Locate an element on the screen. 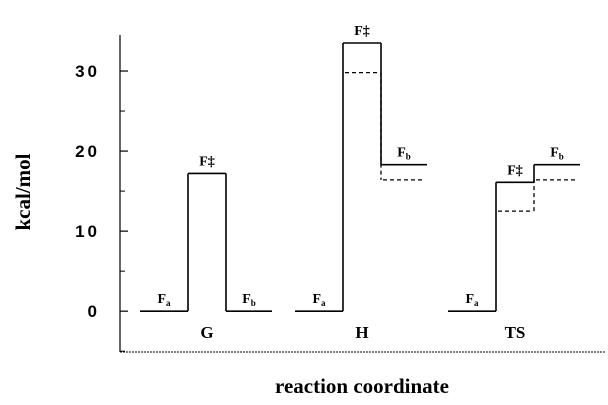  group-label: TS is located at coordinates (515, 332).